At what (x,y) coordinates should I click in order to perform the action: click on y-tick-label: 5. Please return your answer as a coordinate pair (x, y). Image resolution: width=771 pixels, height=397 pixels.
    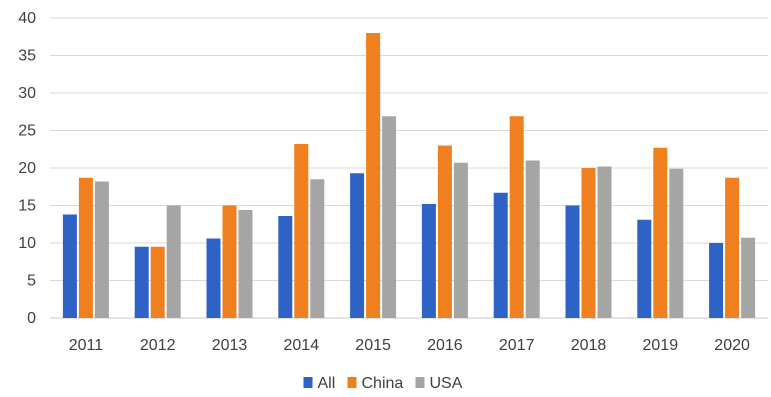
    Looking at the image, I should click on (31, 281).